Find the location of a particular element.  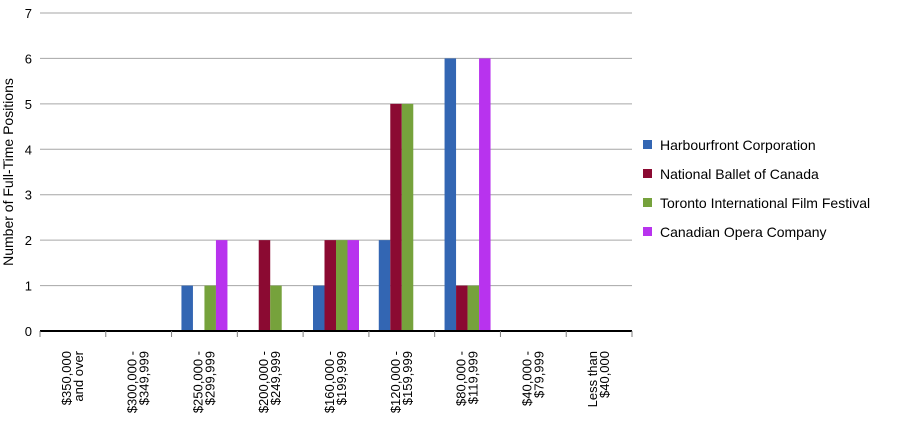

y-tick-label: 0 is located at coordinates (28, 331).